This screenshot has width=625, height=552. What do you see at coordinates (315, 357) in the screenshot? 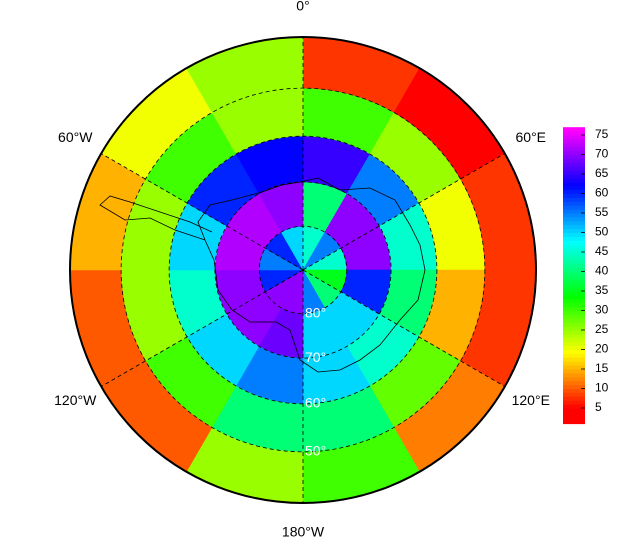
I see `latitude-label: 70°` at bounding box center [315, 357].